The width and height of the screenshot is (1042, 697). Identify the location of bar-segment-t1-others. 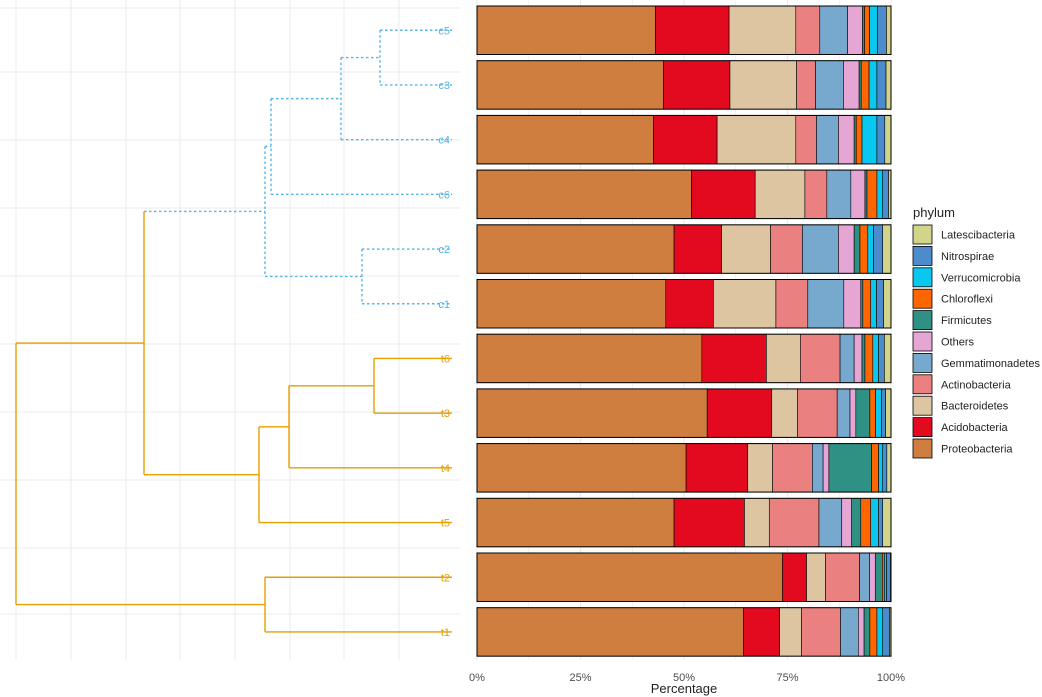
(861, 632).